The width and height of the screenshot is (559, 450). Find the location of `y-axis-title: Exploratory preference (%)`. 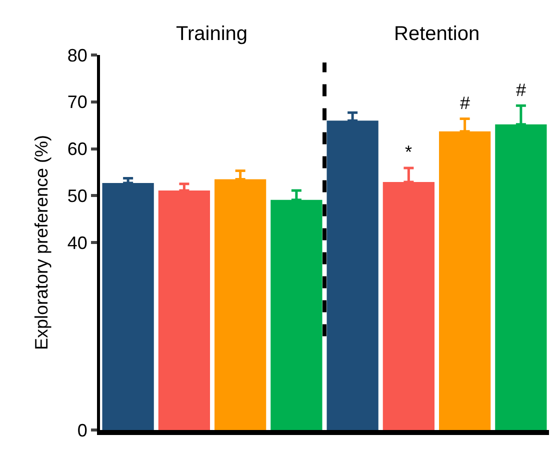

y-axis-title: Exploratory preference (%) is located at coordinates (42, 242).